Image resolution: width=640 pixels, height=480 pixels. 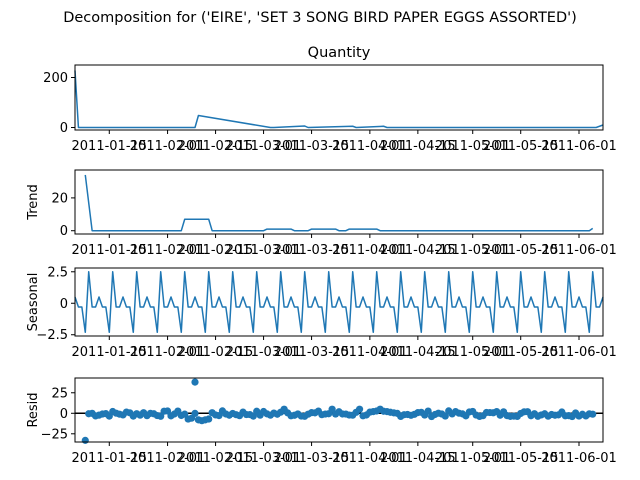 I want to click on y-axis-label: Resid, so click(x=33, y=409).